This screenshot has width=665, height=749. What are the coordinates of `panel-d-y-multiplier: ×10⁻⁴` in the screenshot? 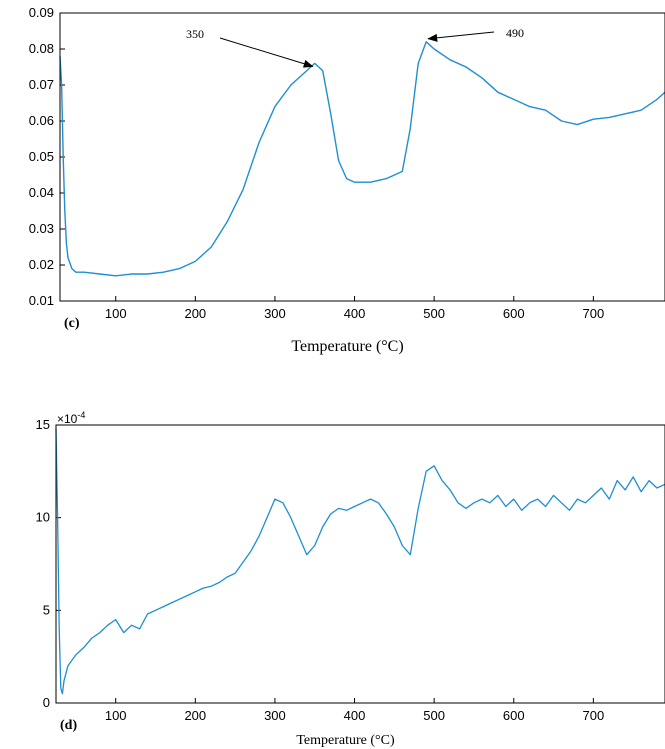 It's located at (71, 418).